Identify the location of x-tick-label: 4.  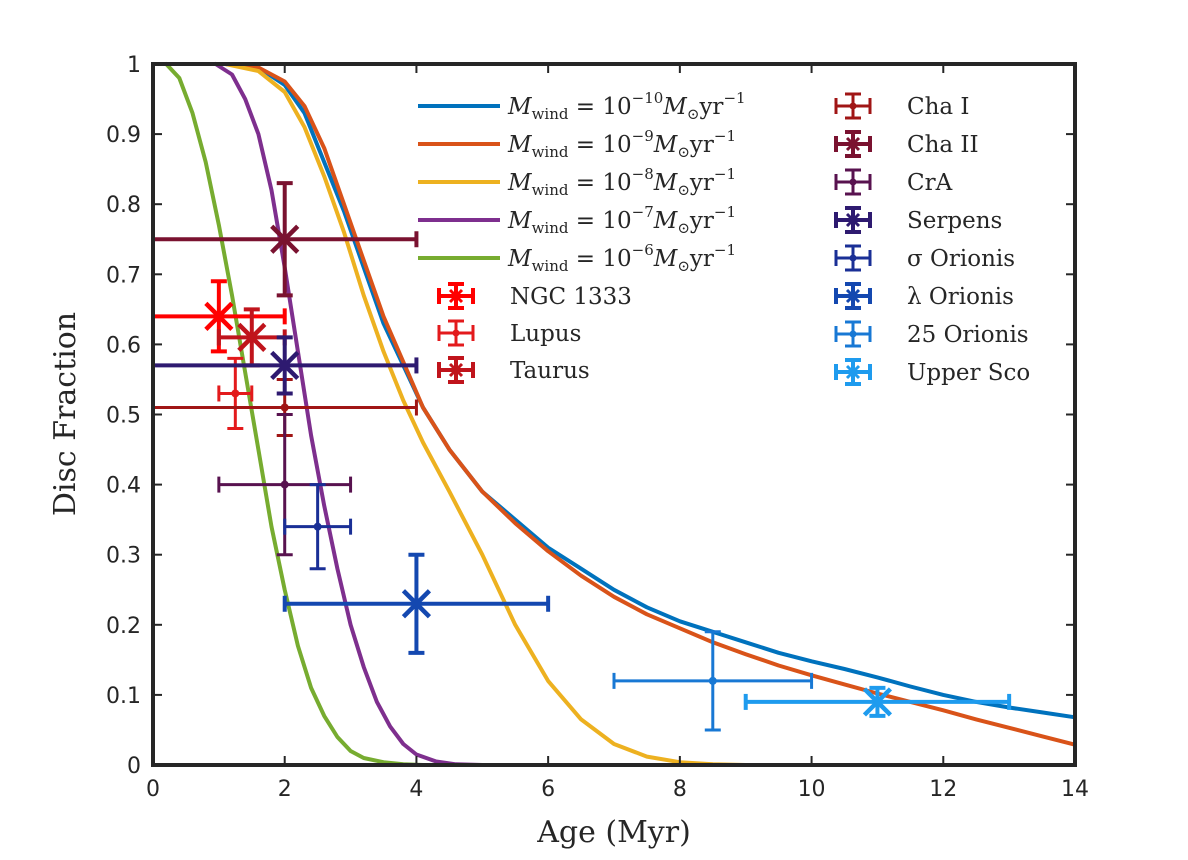
(416, 789).